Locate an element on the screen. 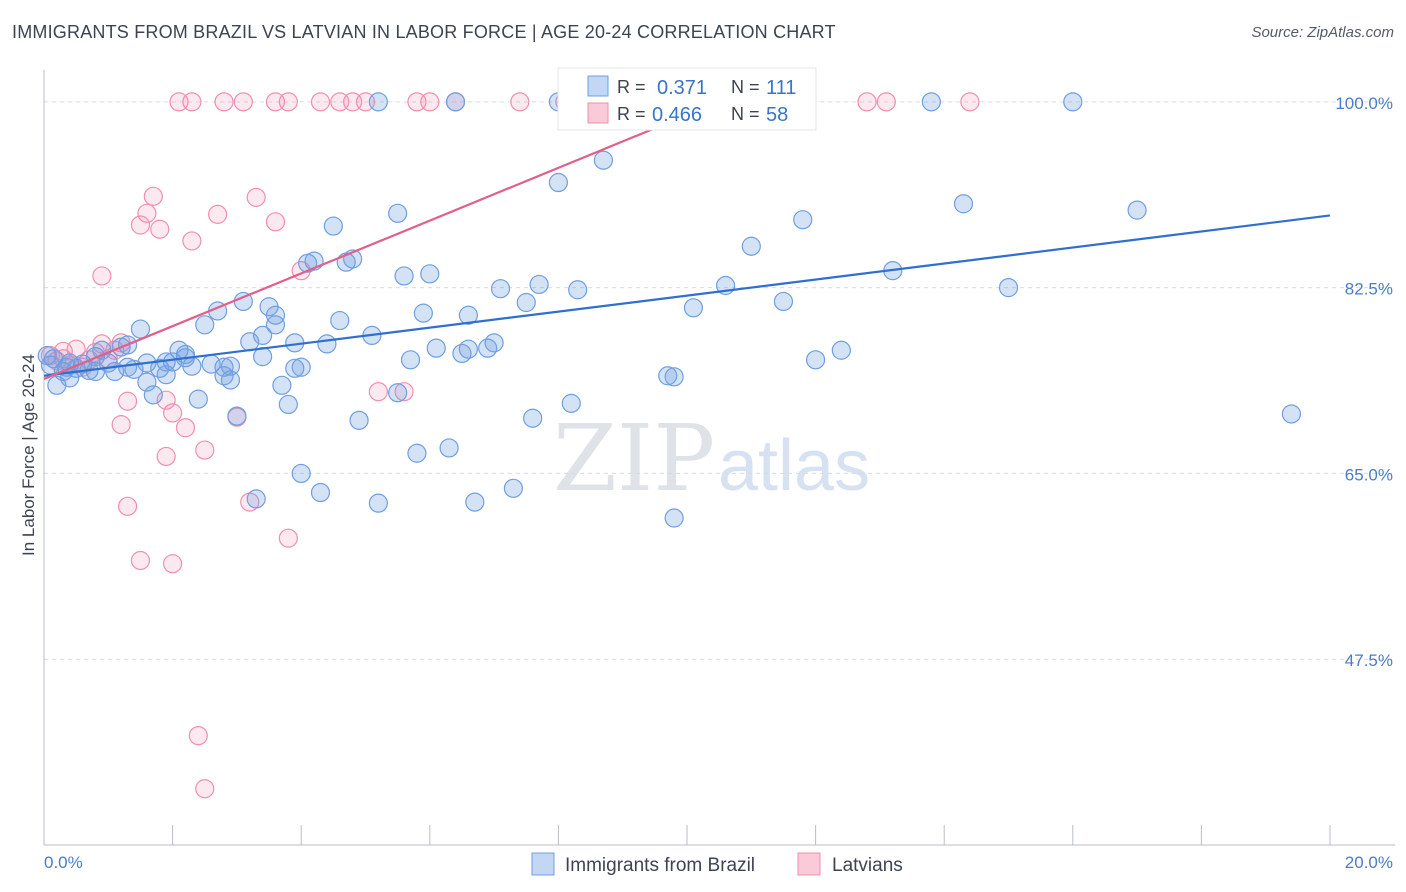 The image size is (1406, 892). legend-n-label-2: N = is located at coordinates (745, 114).